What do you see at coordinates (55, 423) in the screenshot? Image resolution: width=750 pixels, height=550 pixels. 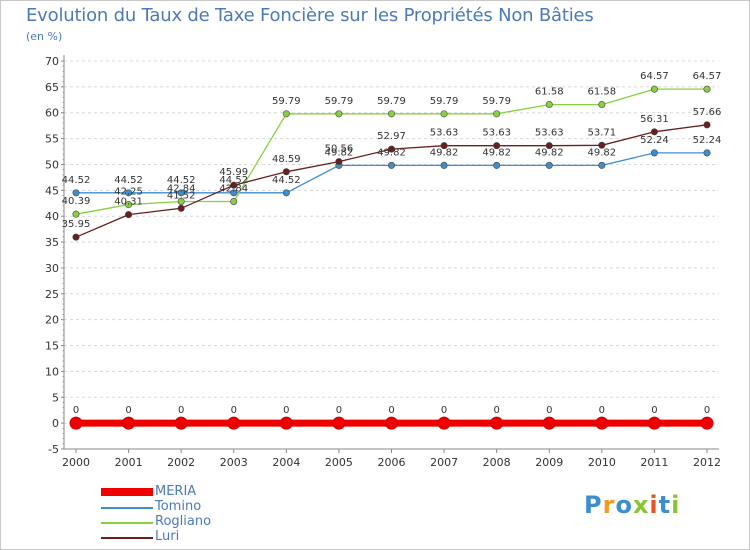 I see `y-tick-label: 0` at bounding box center [55, 423].